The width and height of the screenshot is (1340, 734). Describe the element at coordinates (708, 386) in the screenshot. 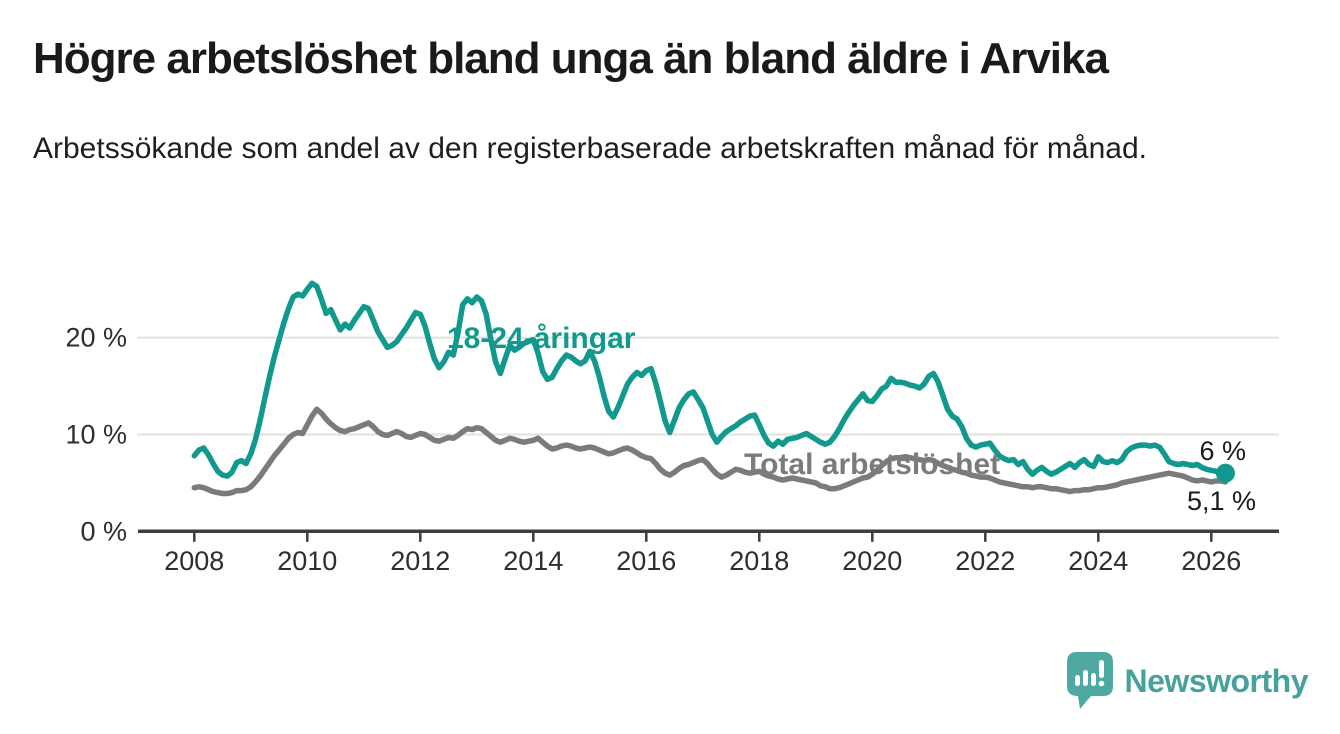

I see `gridlines` at that location.